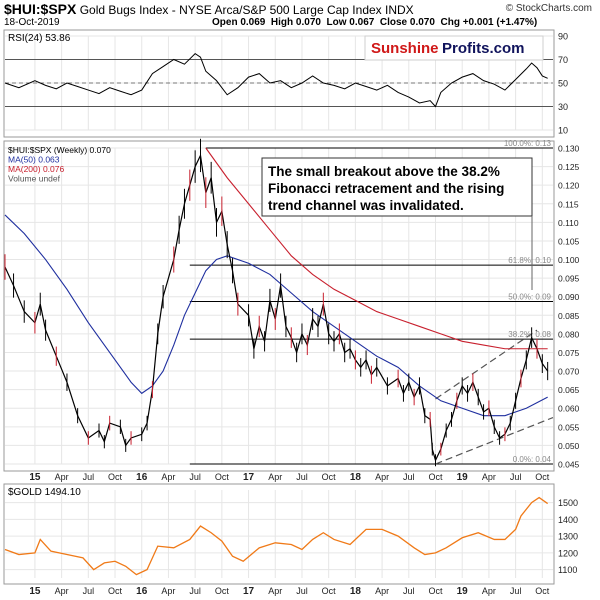 The width and height of the screenshot is (600, 600). Describe the element at coordinates (35, 591) in the screenshot. I see `gold-x-label: 15` at that location.